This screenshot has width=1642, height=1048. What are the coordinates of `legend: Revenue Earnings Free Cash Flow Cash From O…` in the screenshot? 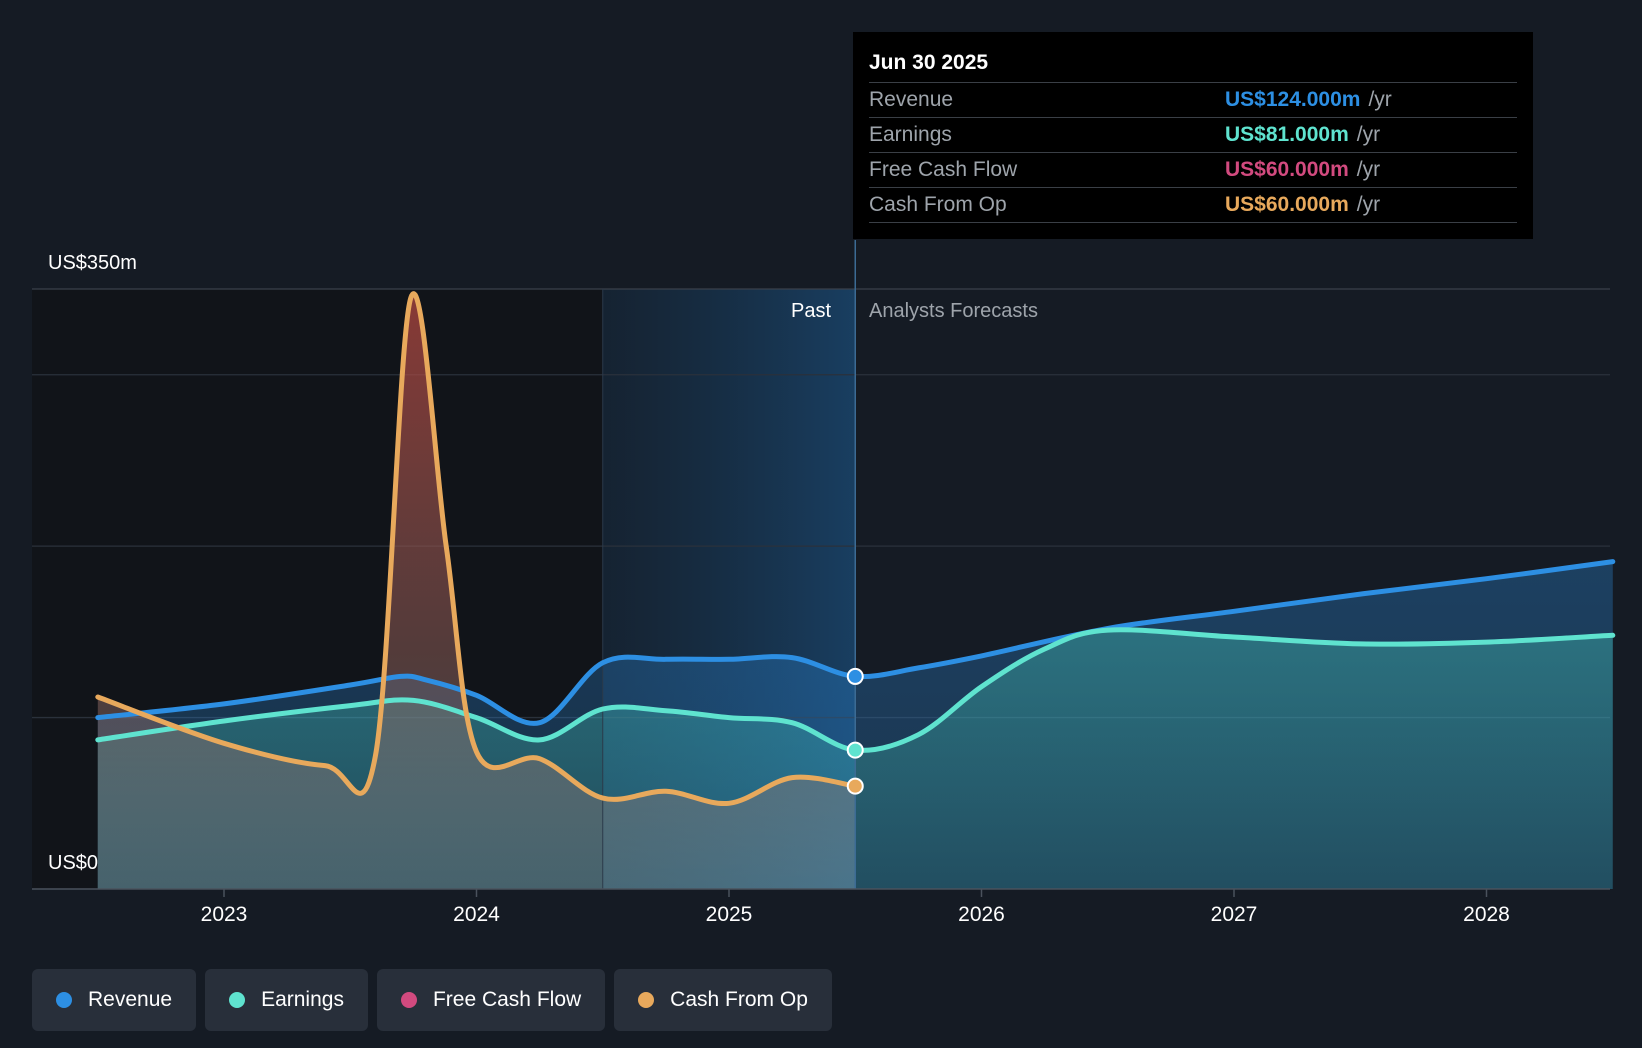 It's located at (432, 1000).